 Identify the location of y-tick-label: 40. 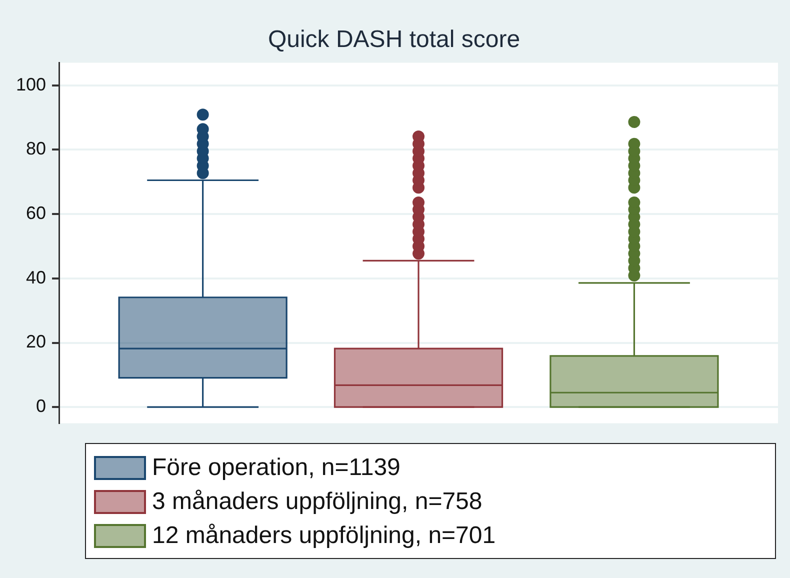
(36, 277).